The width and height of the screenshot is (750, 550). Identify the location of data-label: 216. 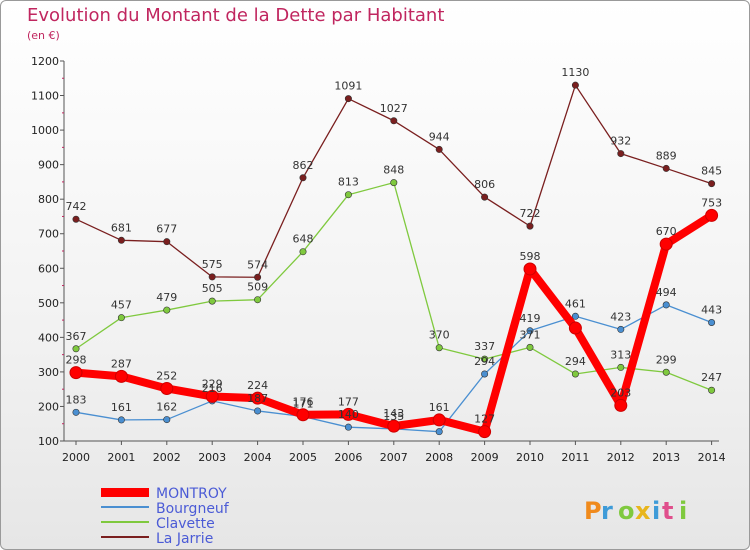
(212, 388).